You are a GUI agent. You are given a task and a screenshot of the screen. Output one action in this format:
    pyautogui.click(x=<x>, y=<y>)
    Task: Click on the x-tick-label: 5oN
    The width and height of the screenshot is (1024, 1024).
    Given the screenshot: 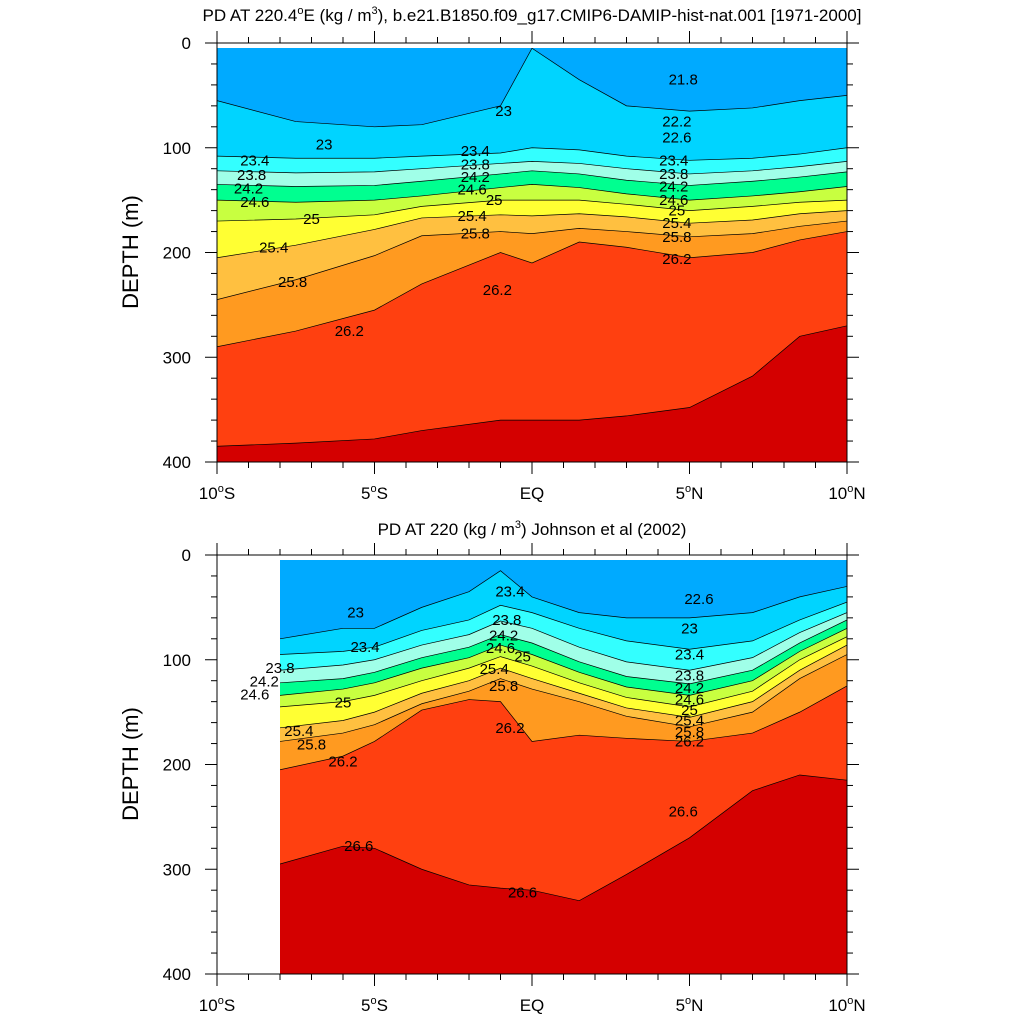 What is the action you would take?
    pyautogui.click(x=690, y=493)
    